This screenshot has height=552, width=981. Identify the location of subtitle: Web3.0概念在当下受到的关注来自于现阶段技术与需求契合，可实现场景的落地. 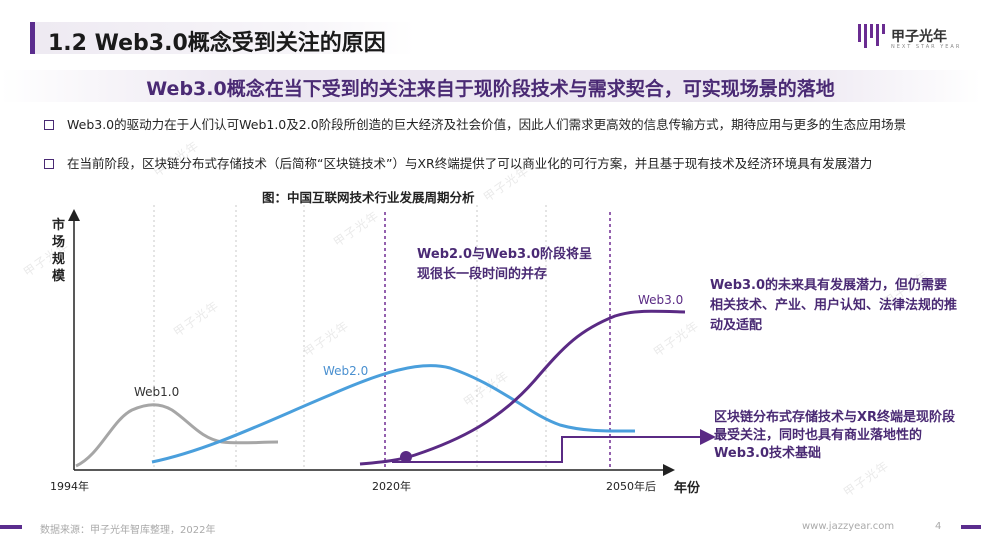
(490, 89).